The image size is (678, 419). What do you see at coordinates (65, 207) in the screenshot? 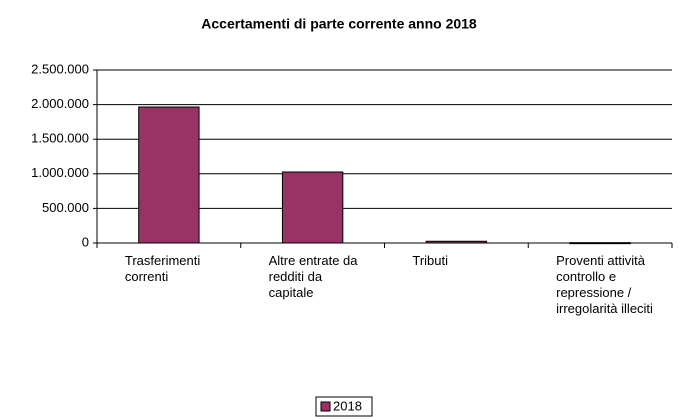
I see `y-tick-label: 500.000` at bounding box center [65, 207].